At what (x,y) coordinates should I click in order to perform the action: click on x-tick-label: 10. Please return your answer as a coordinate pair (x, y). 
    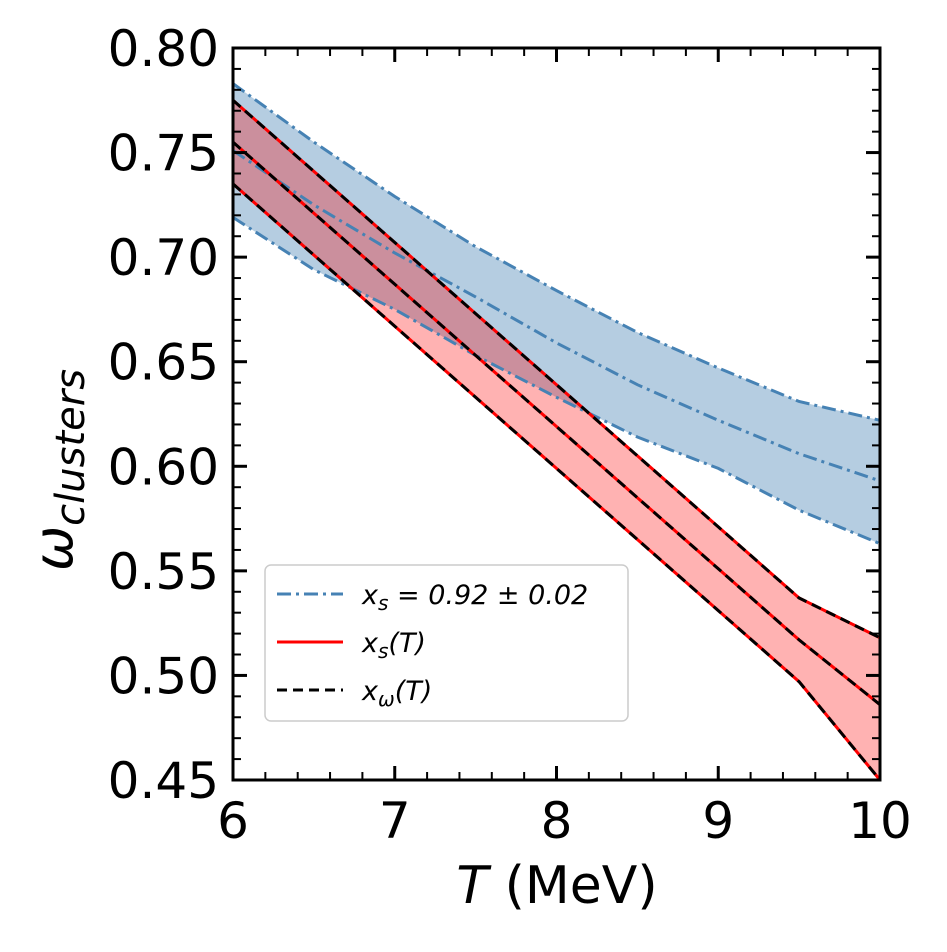
    Looking at the image, I should click on (880, 821).